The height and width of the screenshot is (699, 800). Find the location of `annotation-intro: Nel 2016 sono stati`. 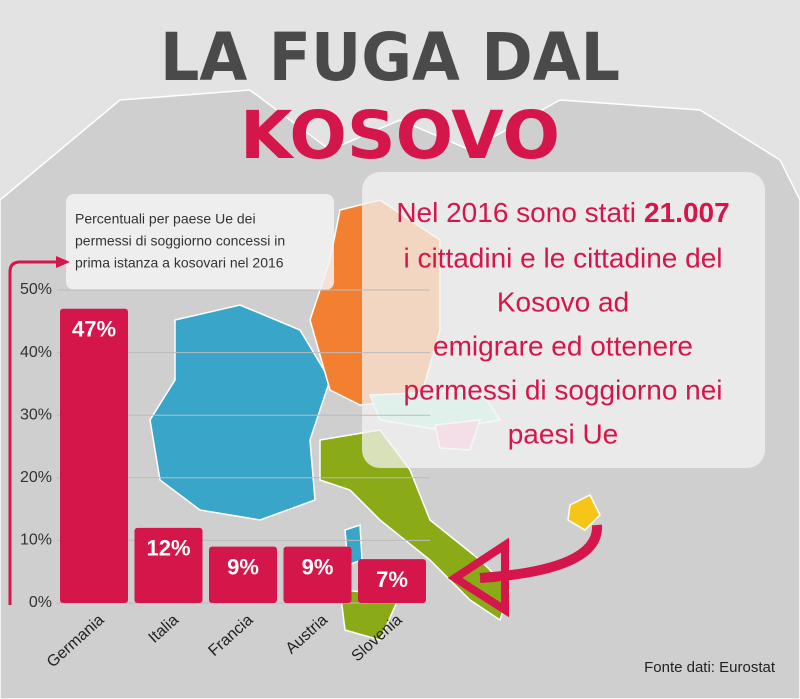

annotation-intro: Nel 2016 sono stati is located at coordinates (516, 212).